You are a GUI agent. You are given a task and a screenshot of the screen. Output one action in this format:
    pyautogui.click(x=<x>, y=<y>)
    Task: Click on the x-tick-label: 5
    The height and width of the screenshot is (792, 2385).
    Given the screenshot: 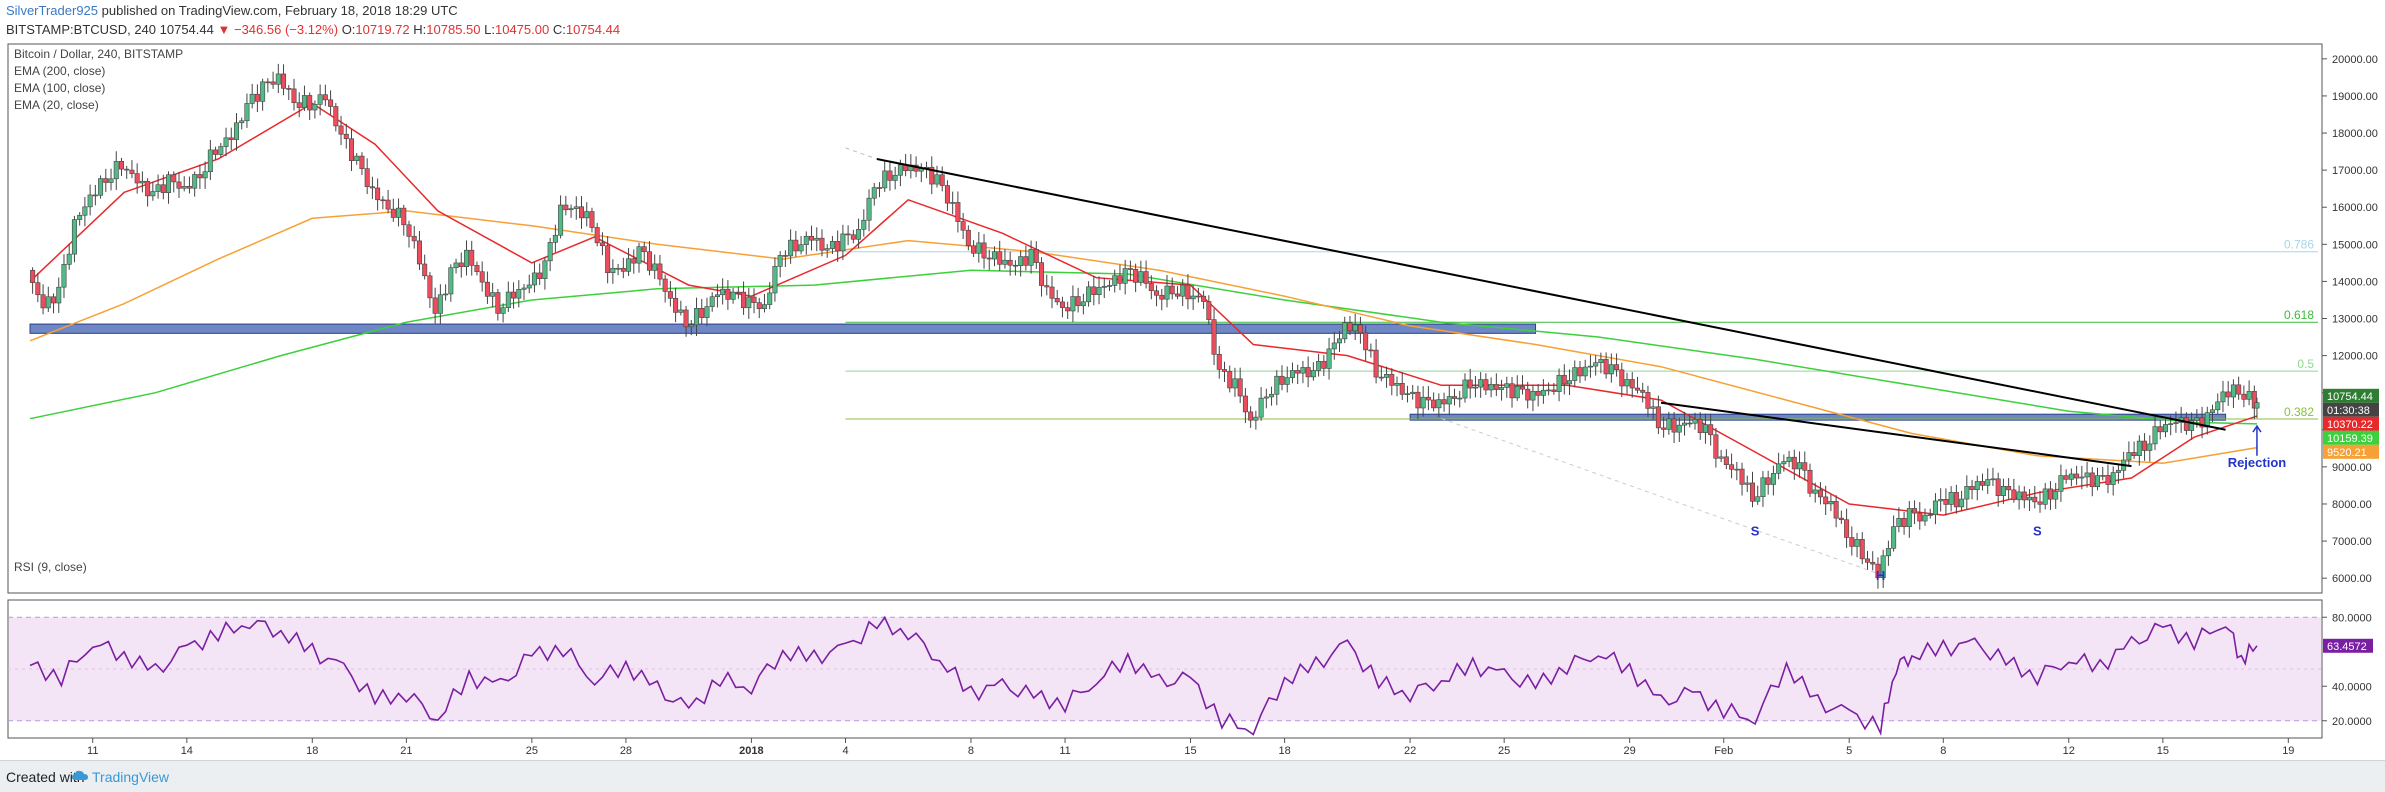 What is the action you would take?
    pyautogui.click(x=1849, y=751)
    